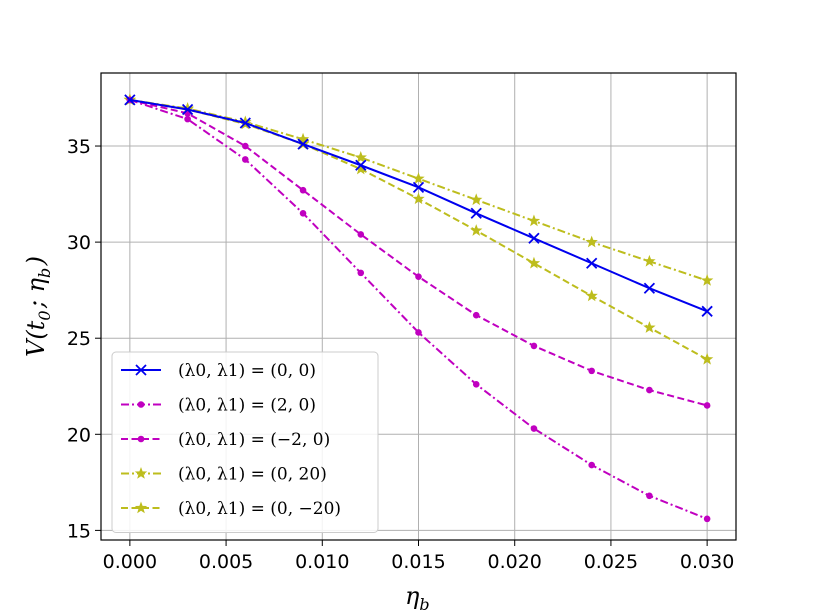  What do you see at coordinates (322, 562) in the screenshot?
I see `x-tick-label: 0.010` at bounding box center [322, 562].